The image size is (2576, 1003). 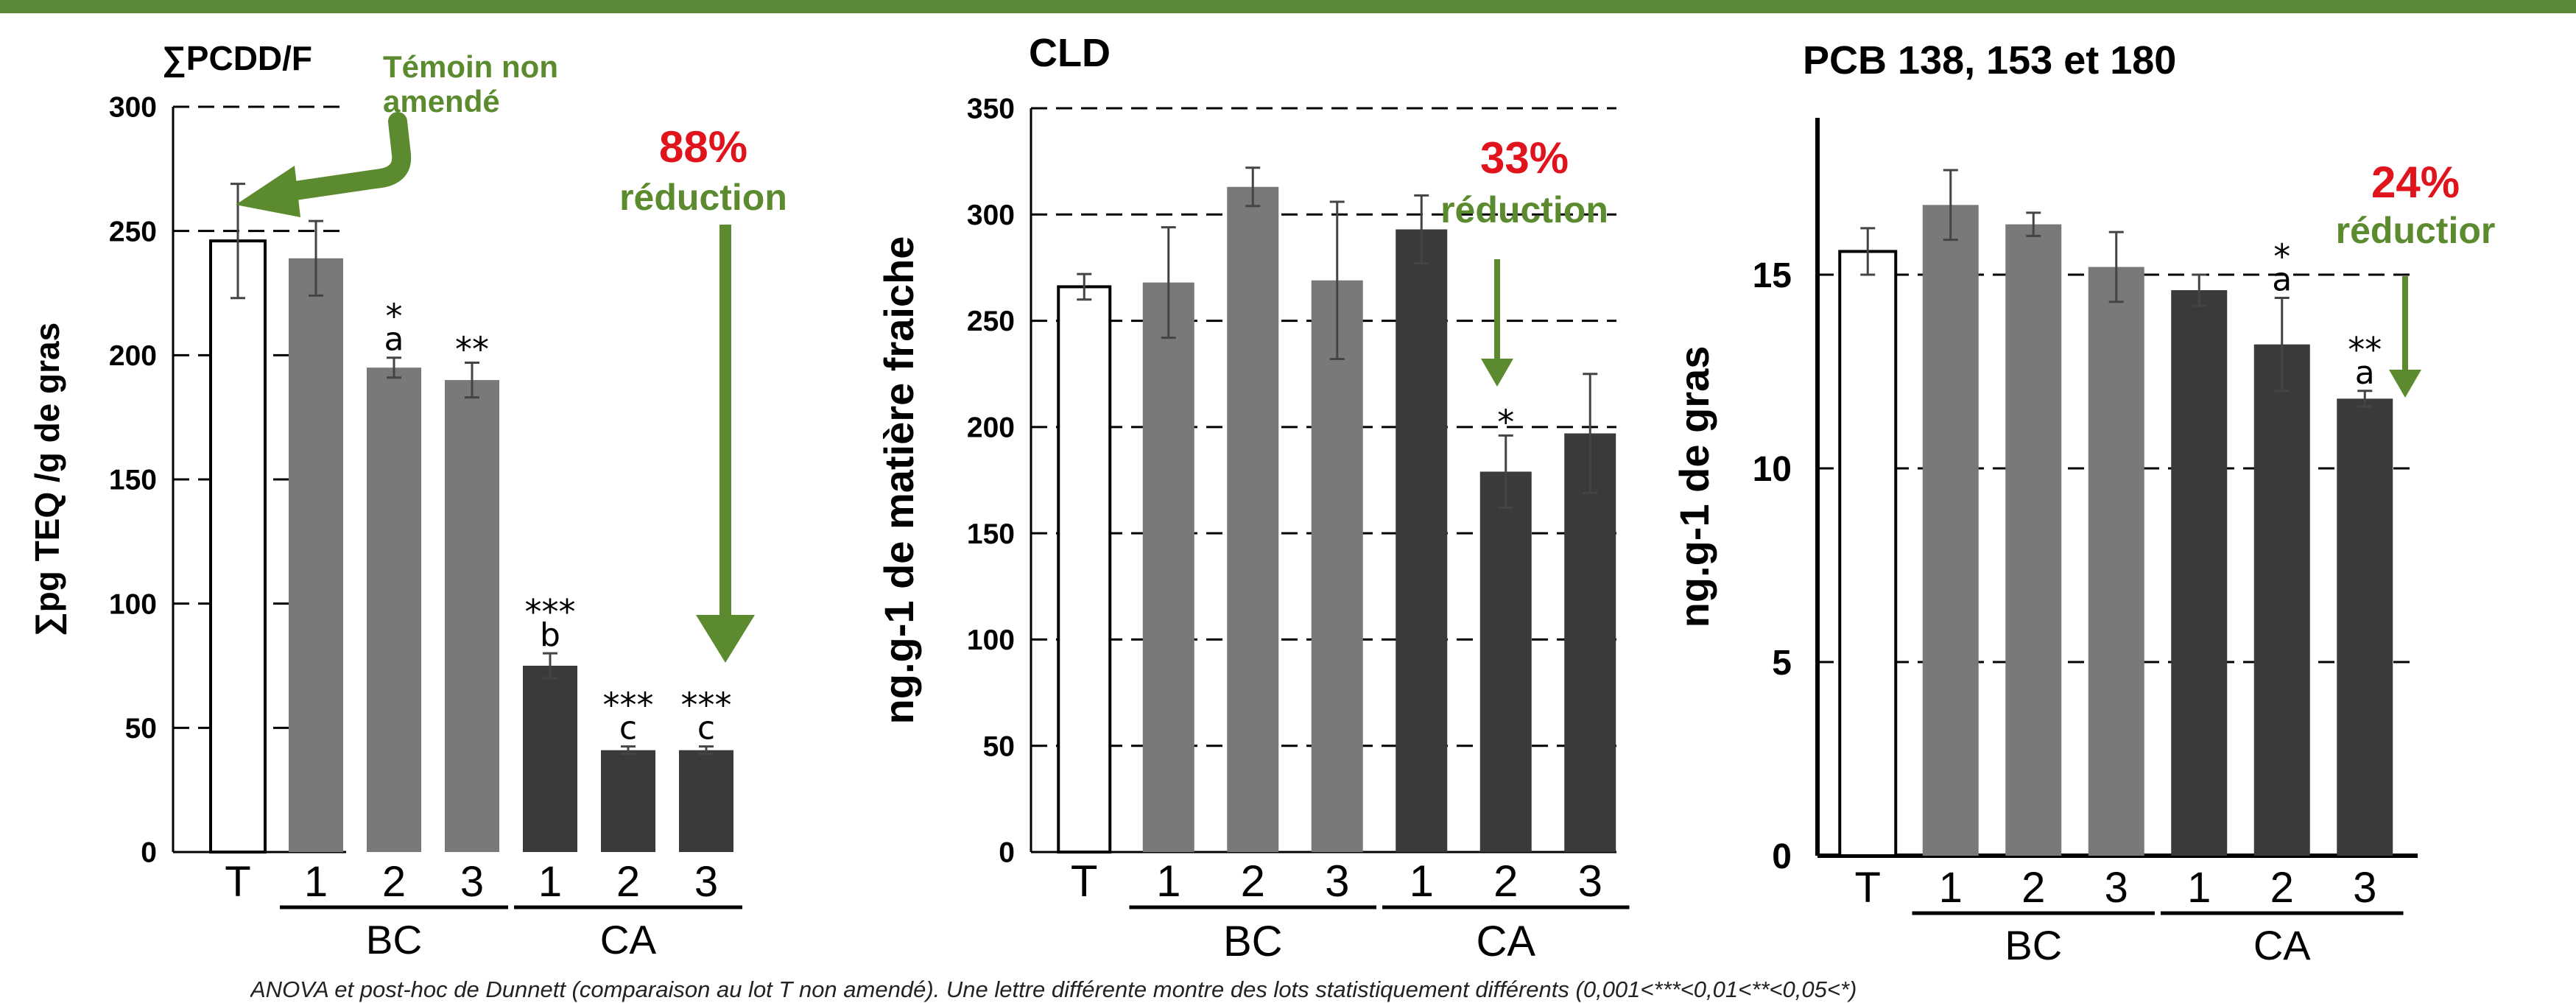 What do you see at coordinates (2415, 182) in the screenshot?
I see `reduction-percent: 24%` at bounding box center [2415, 182].